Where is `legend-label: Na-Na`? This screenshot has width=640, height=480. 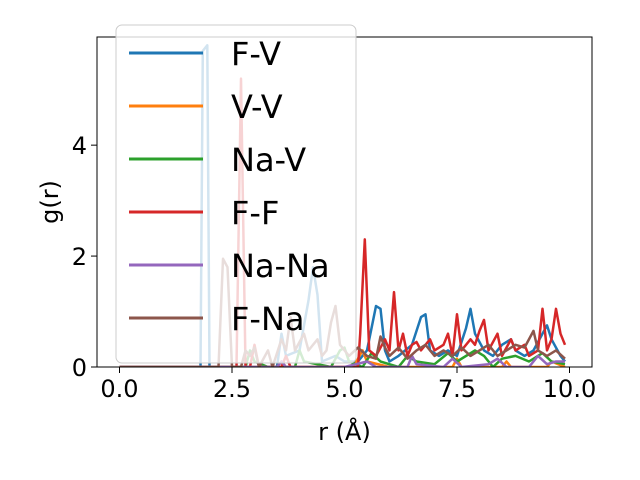 legend-label: Na-Na is located at coordinates (280, 266).